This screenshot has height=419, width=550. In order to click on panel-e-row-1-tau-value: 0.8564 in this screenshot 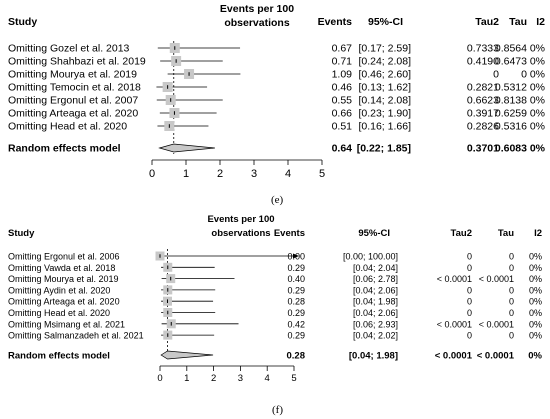, I will do `click(511, 49)`.